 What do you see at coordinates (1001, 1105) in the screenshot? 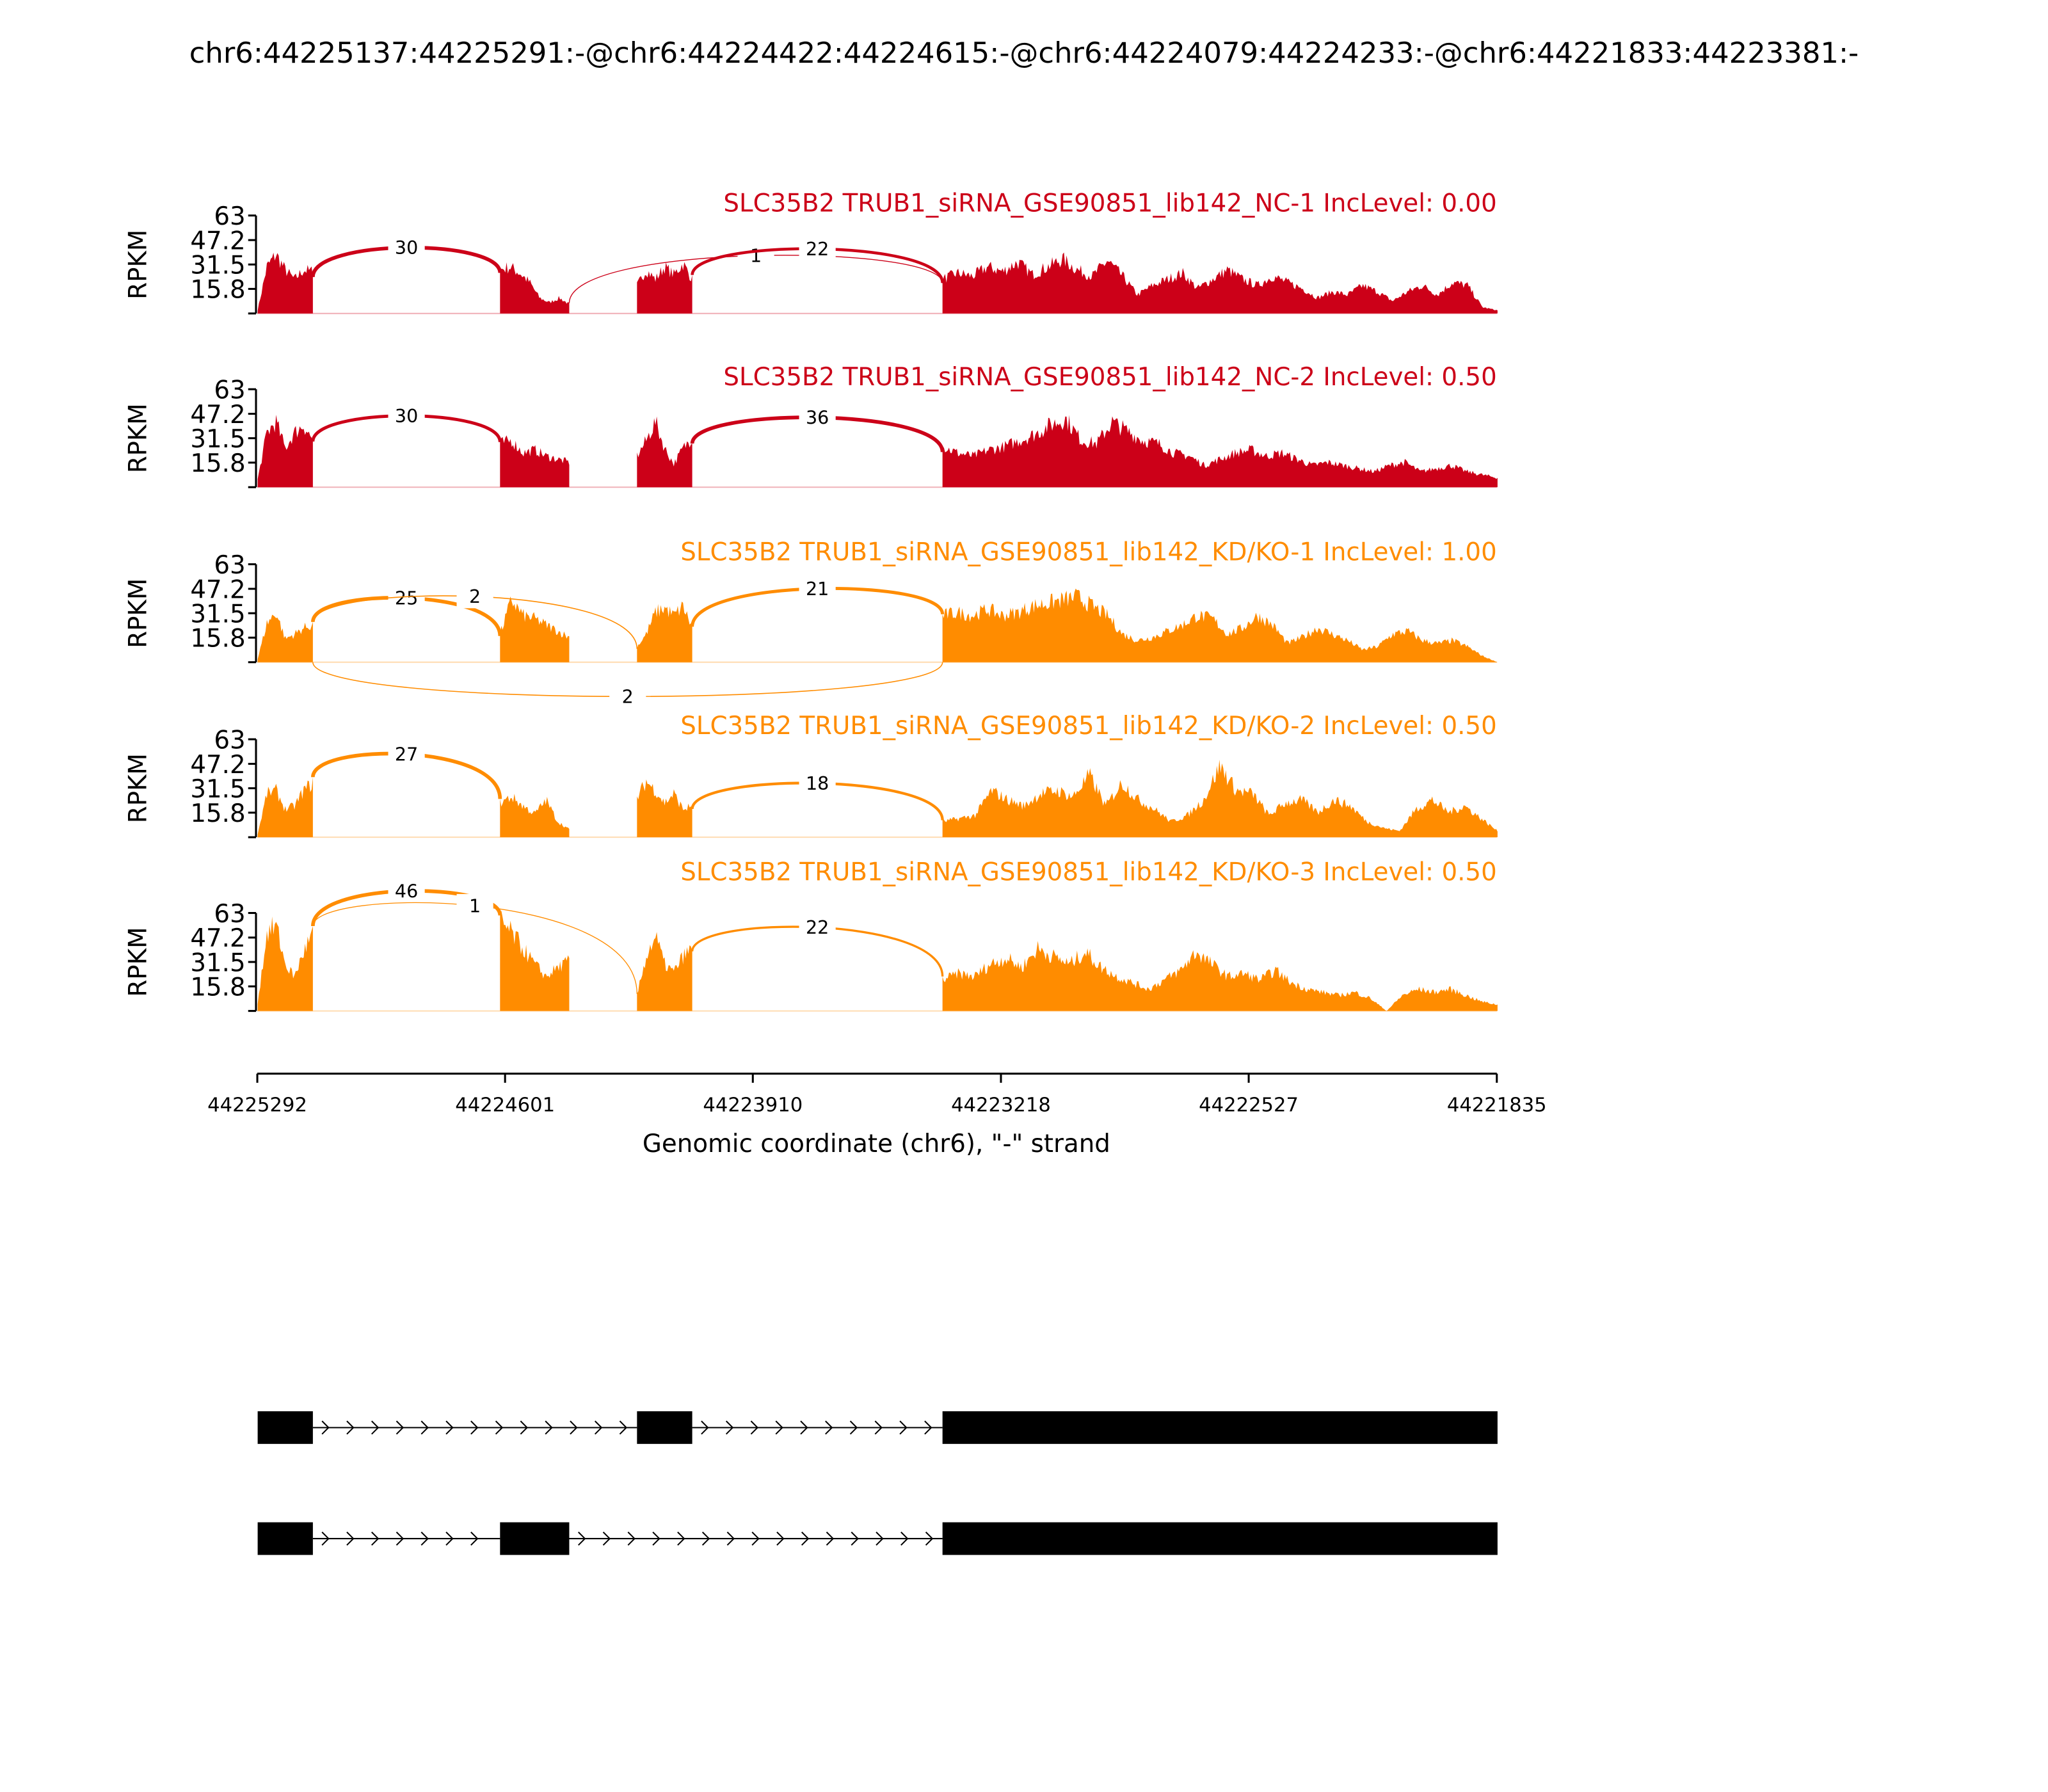
I see `x-tick-label: 44223218` at bounding box center [1001, 1105].